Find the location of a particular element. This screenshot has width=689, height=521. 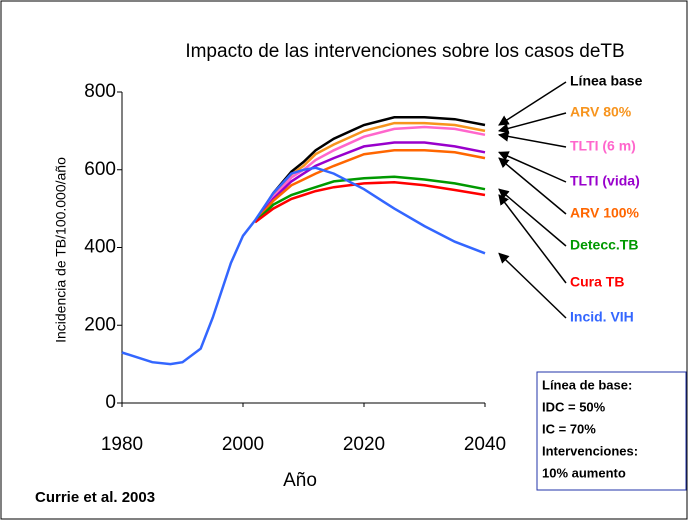

note-line: IDC = 50% is located at coordinates (574, 406).